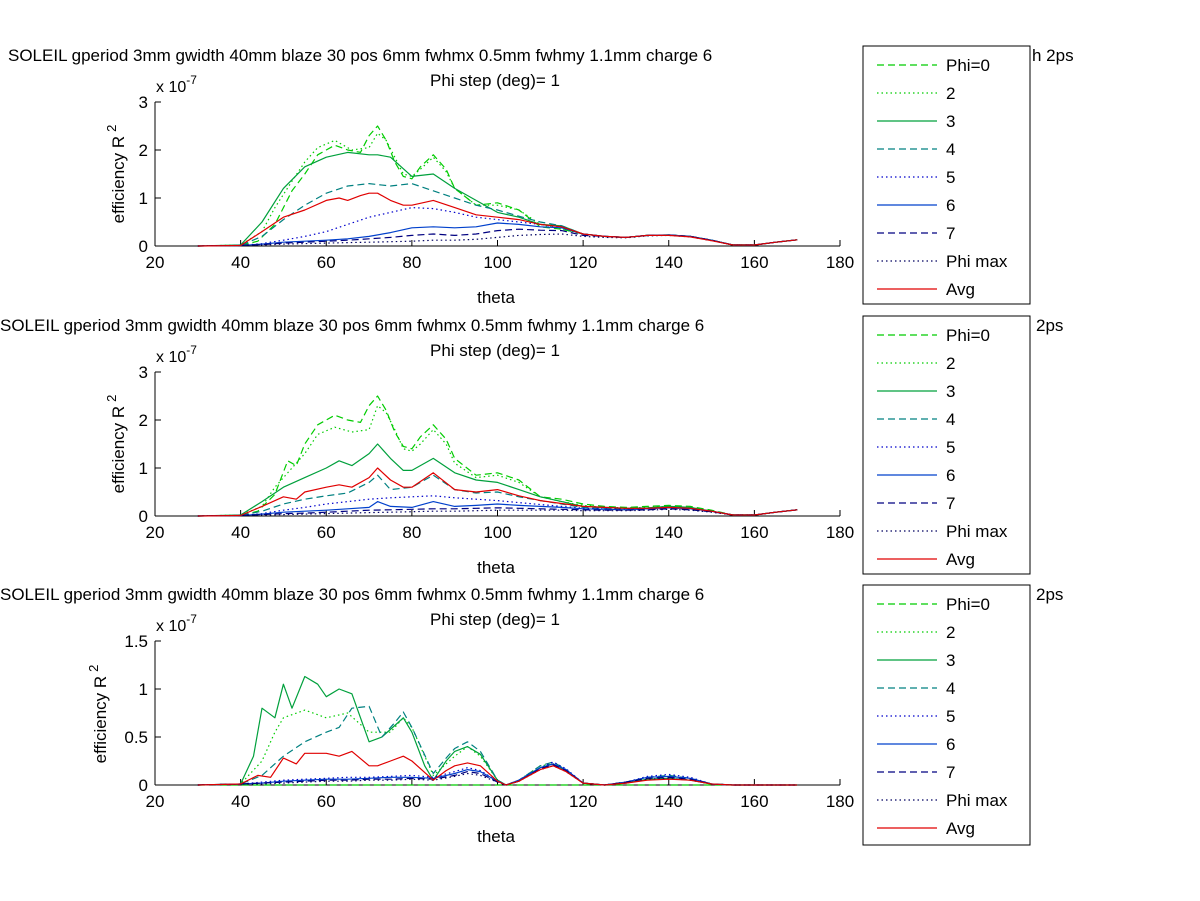  What do you see at coordinates (495, 619) in the screenshot?
I see `subplot-3-subtitle: Phi step (deg)= 1` at bounding box center [495, 619].